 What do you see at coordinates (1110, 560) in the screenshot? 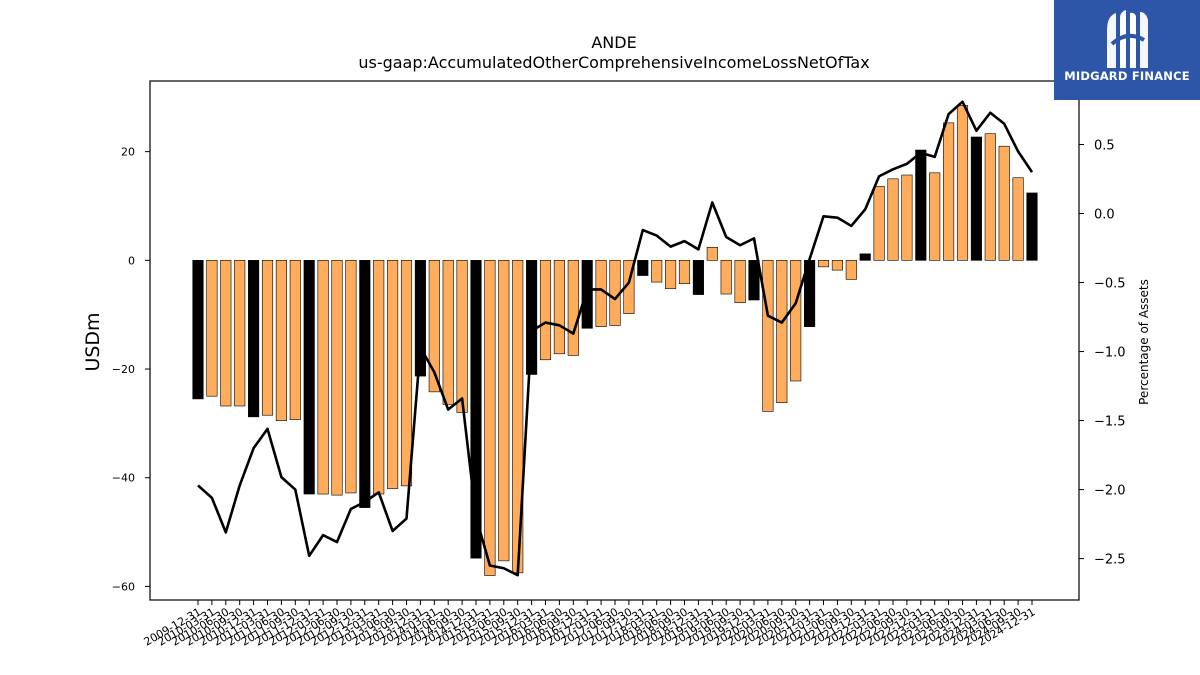
I see `y2-tick-label: −2.5` at bounding box center [1110, 560].